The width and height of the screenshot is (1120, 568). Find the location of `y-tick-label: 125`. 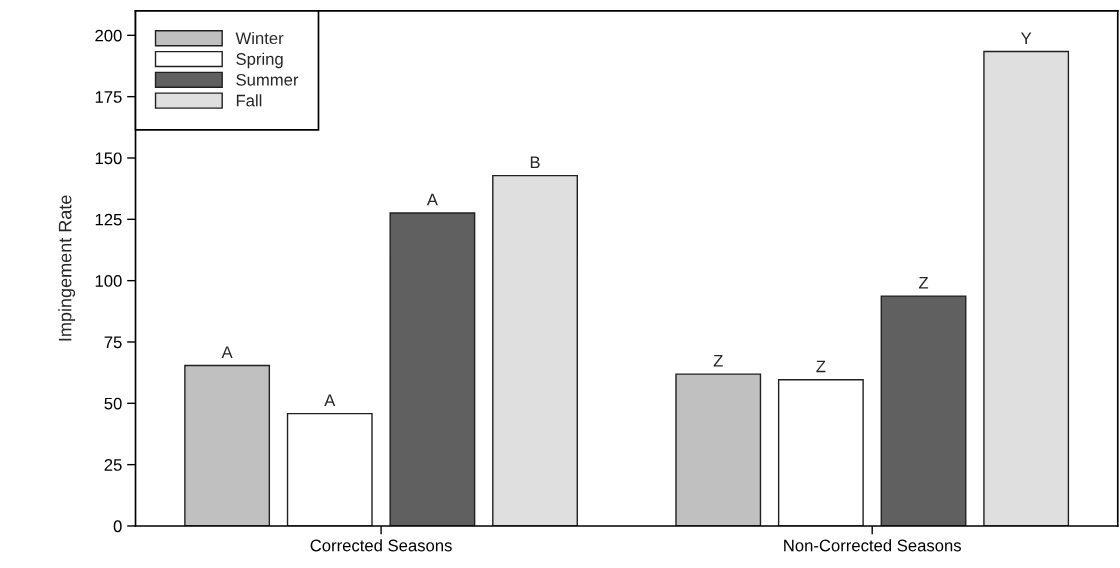

y-tick-label: 125 is located at coordinates (108, 219).